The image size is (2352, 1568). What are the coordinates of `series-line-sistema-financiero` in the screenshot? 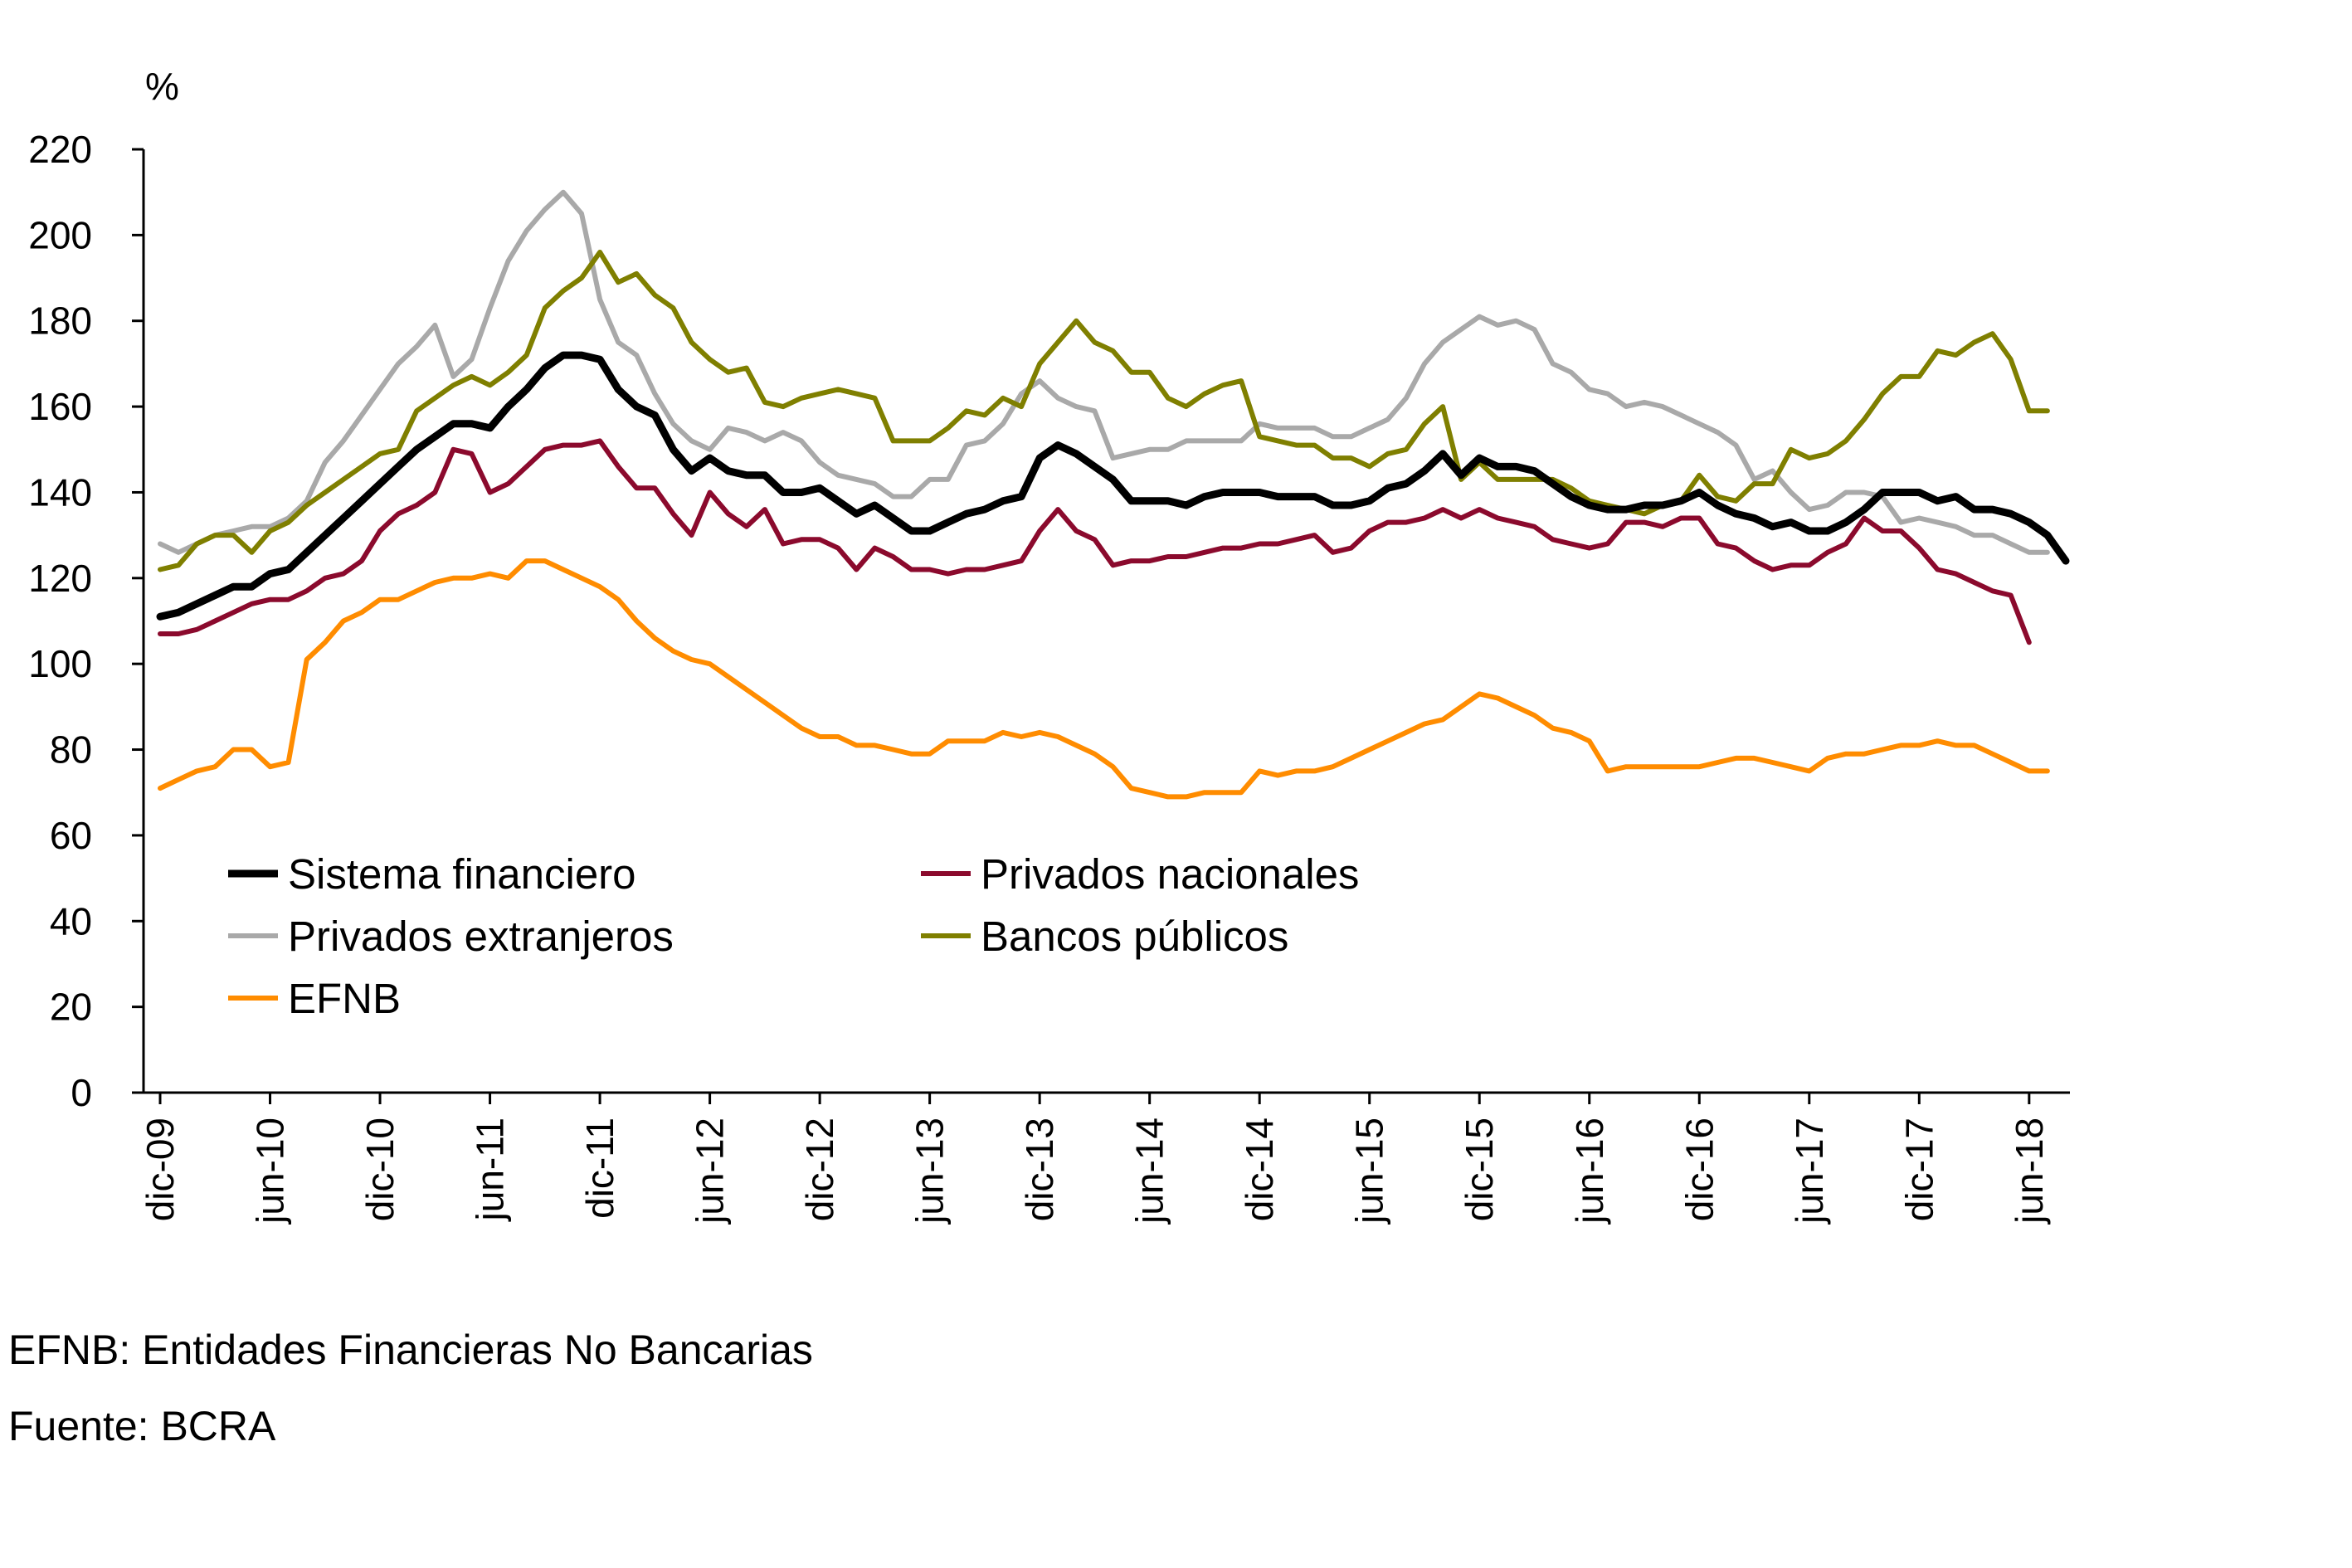 It's located at (1113, 486).